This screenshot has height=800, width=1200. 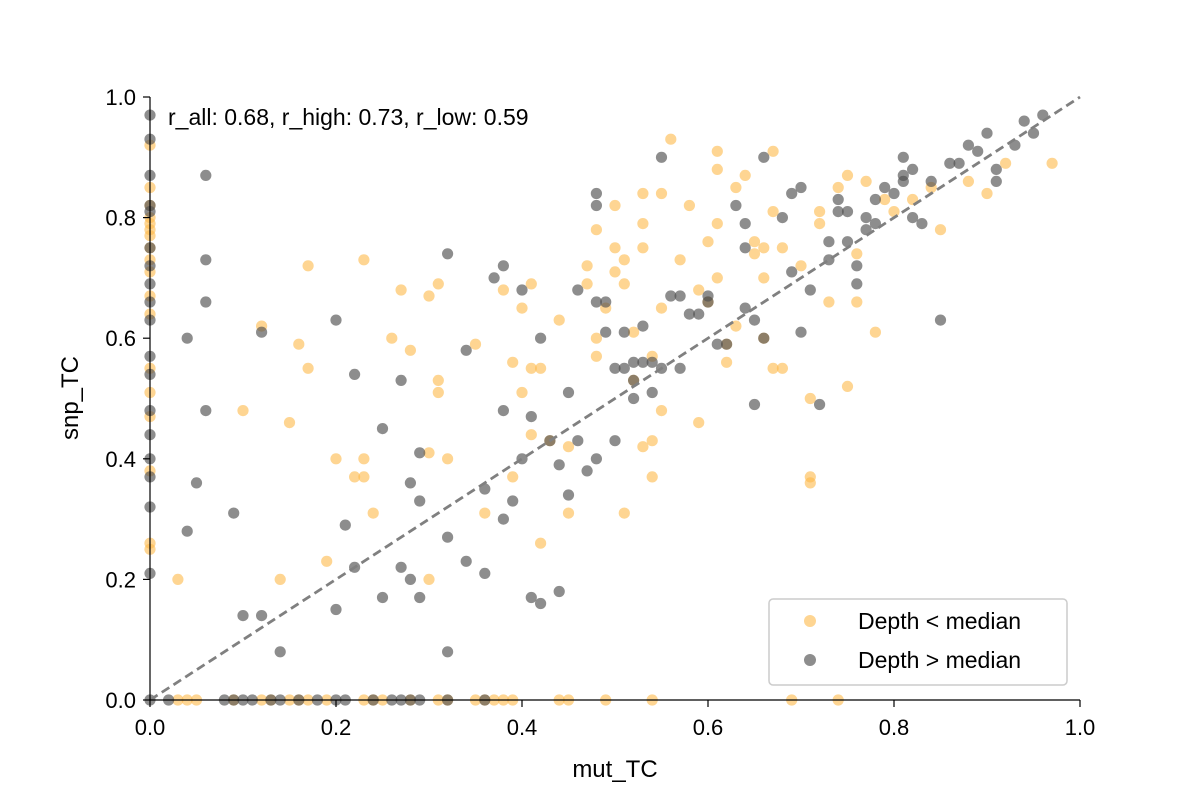 What do you see at coordinates (918, 642) in the screenshot?
I see `legend: Depth < median Depth > median` at bounding box center [918, 642].